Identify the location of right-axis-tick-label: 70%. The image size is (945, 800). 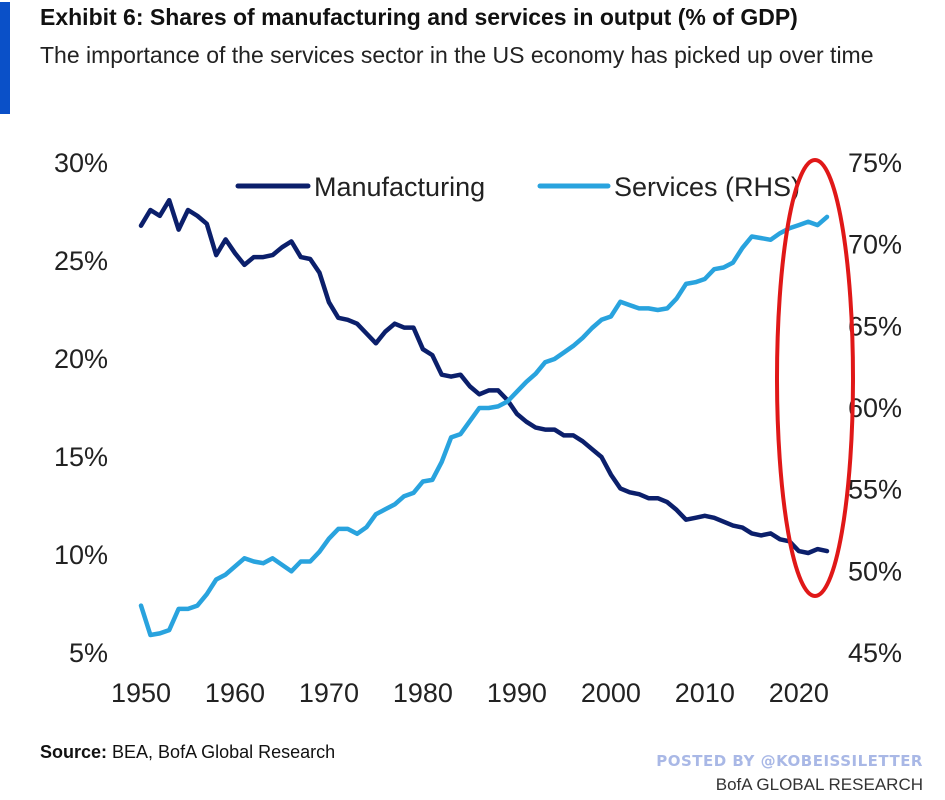
(875, 245).